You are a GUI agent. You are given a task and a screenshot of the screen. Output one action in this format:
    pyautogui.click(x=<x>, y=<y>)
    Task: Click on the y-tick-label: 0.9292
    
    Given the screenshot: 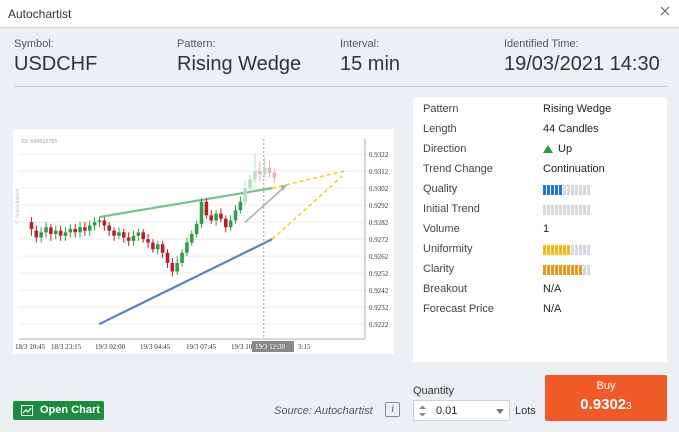 What is the action you would take?
    pyautogui.click(x=379, y=206)
    